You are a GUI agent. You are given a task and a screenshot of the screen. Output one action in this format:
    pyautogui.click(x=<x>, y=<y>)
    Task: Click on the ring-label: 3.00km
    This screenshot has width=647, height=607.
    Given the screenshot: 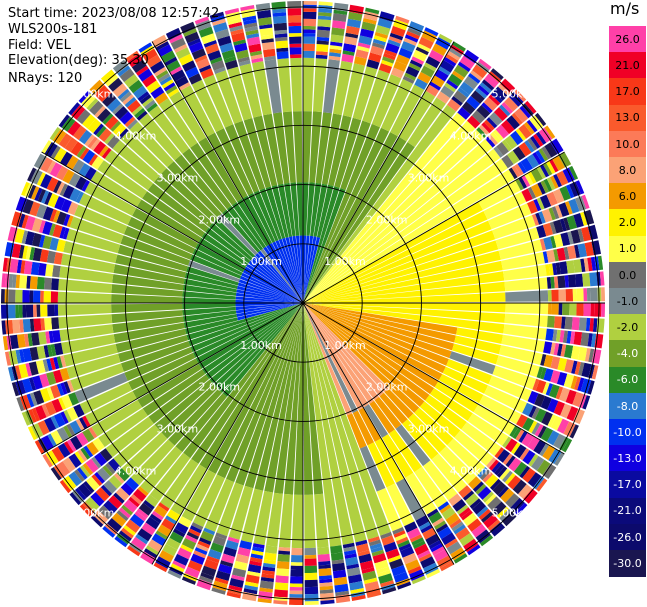 What is the action you would take?
    pyautogui.click(x=429, y=177)
    